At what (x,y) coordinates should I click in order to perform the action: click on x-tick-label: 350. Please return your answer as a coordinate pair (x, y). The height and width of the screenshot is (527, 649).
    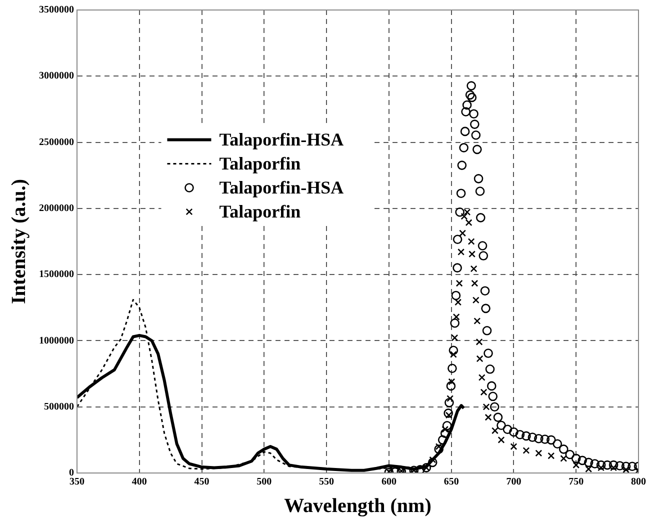
    Looking at the image, I should click on (77, 482).